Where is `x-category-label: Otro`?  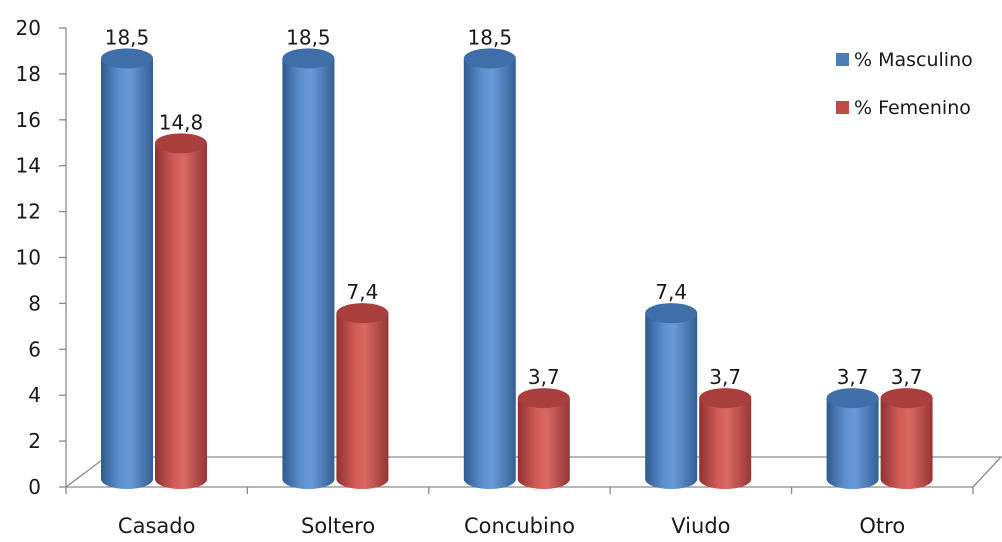
x-category-label: Otro is located at coordinates (882, 526).